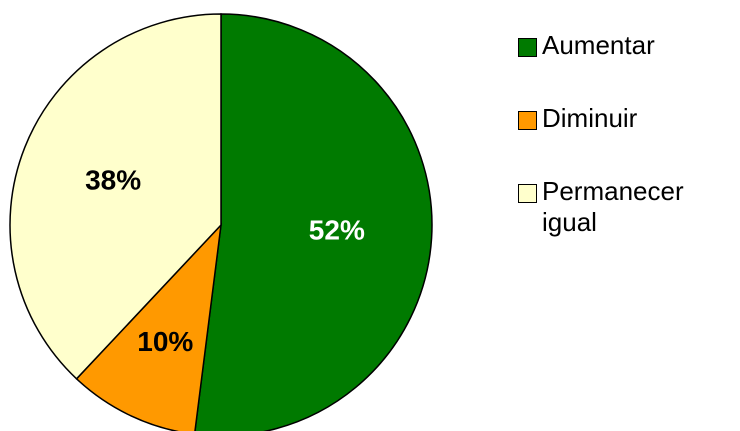 The image size is (740, 431). I want to click on data-label: 52%, so click(337, 230).